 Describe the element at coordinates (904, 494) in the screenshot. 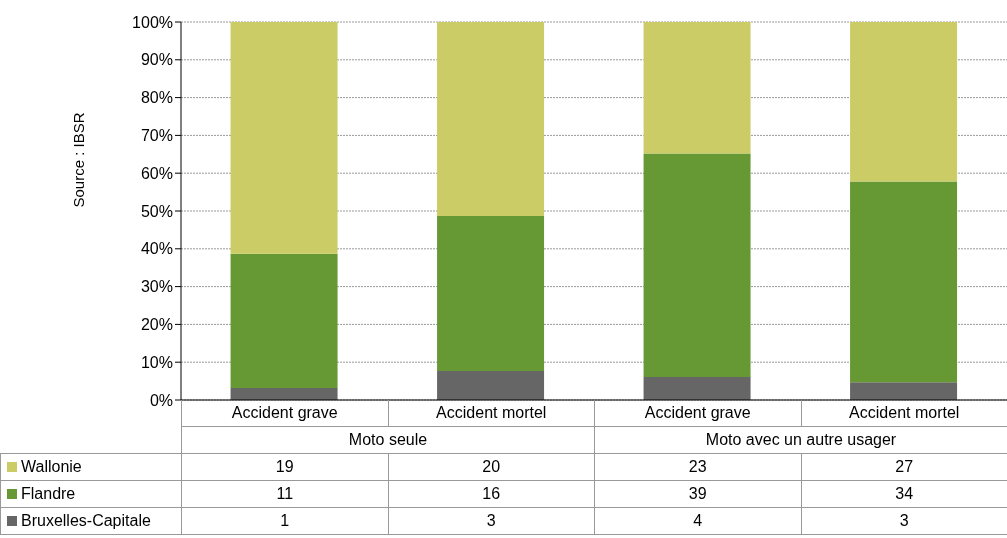

I see `data-label: 34` at that location.